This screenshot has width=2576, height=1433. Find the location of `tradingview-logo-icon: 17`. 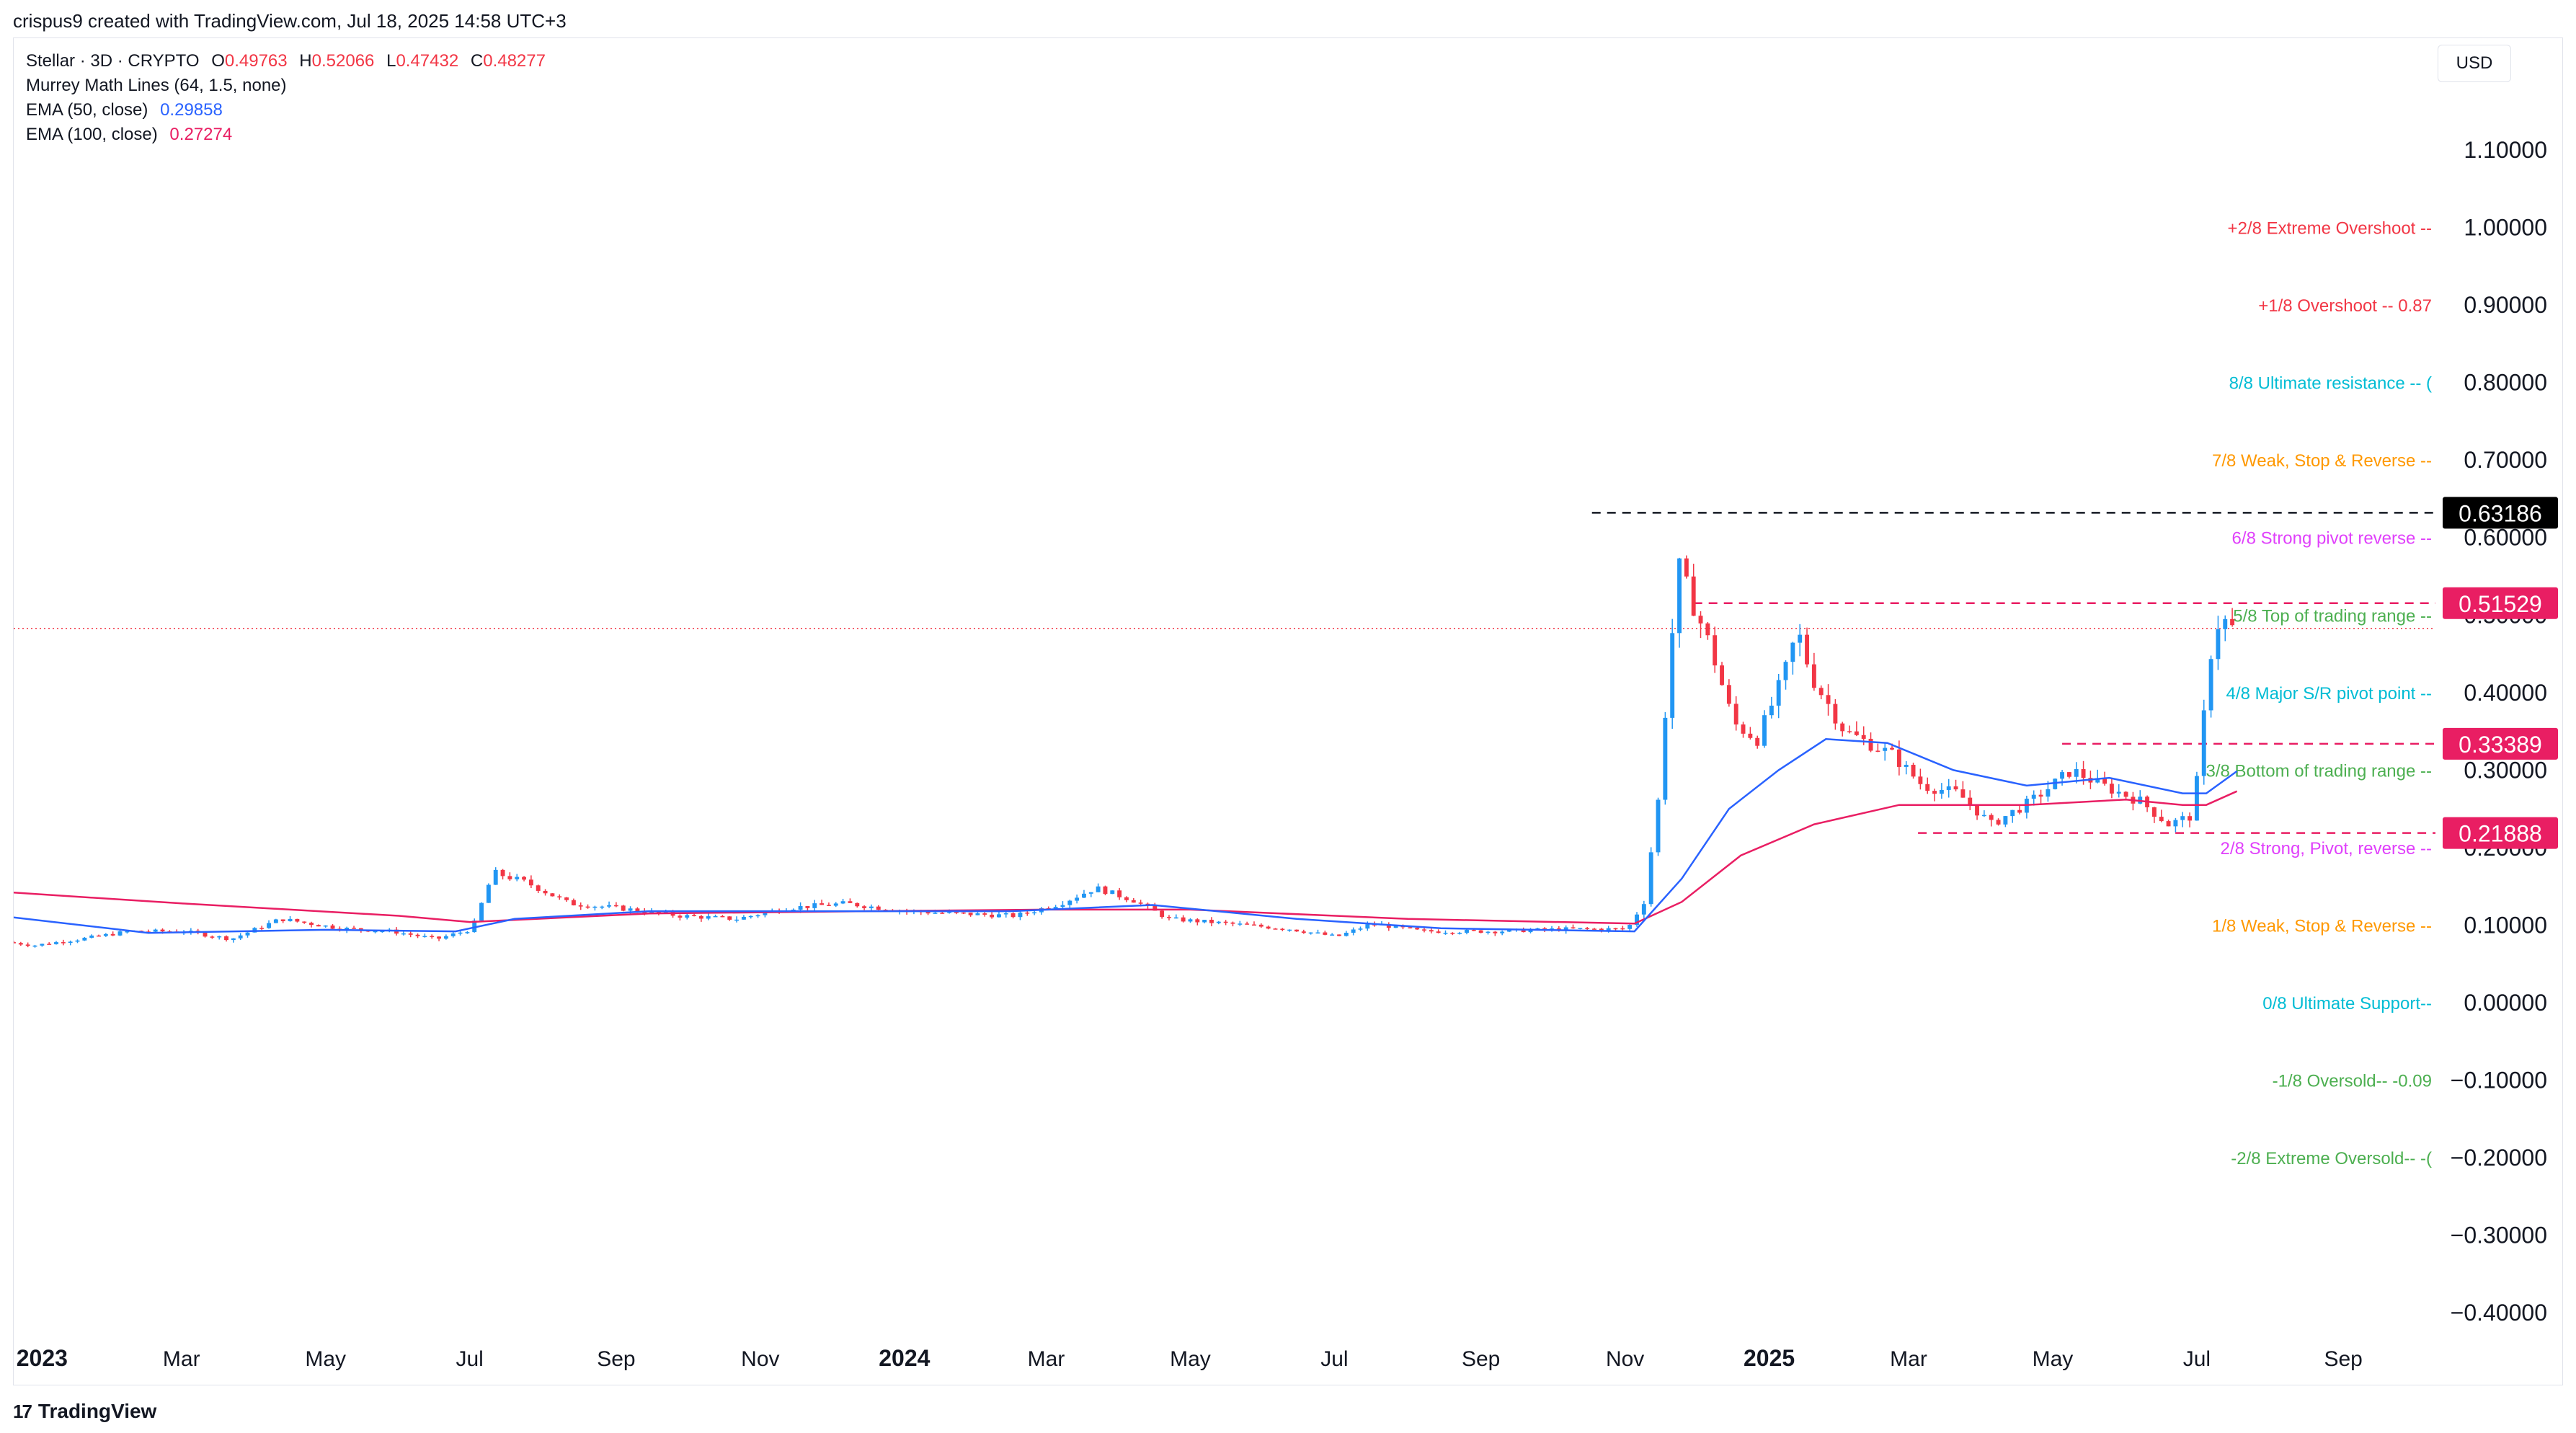

tradingview-logo-icon: 17 is located at coordinates (22, 1411).